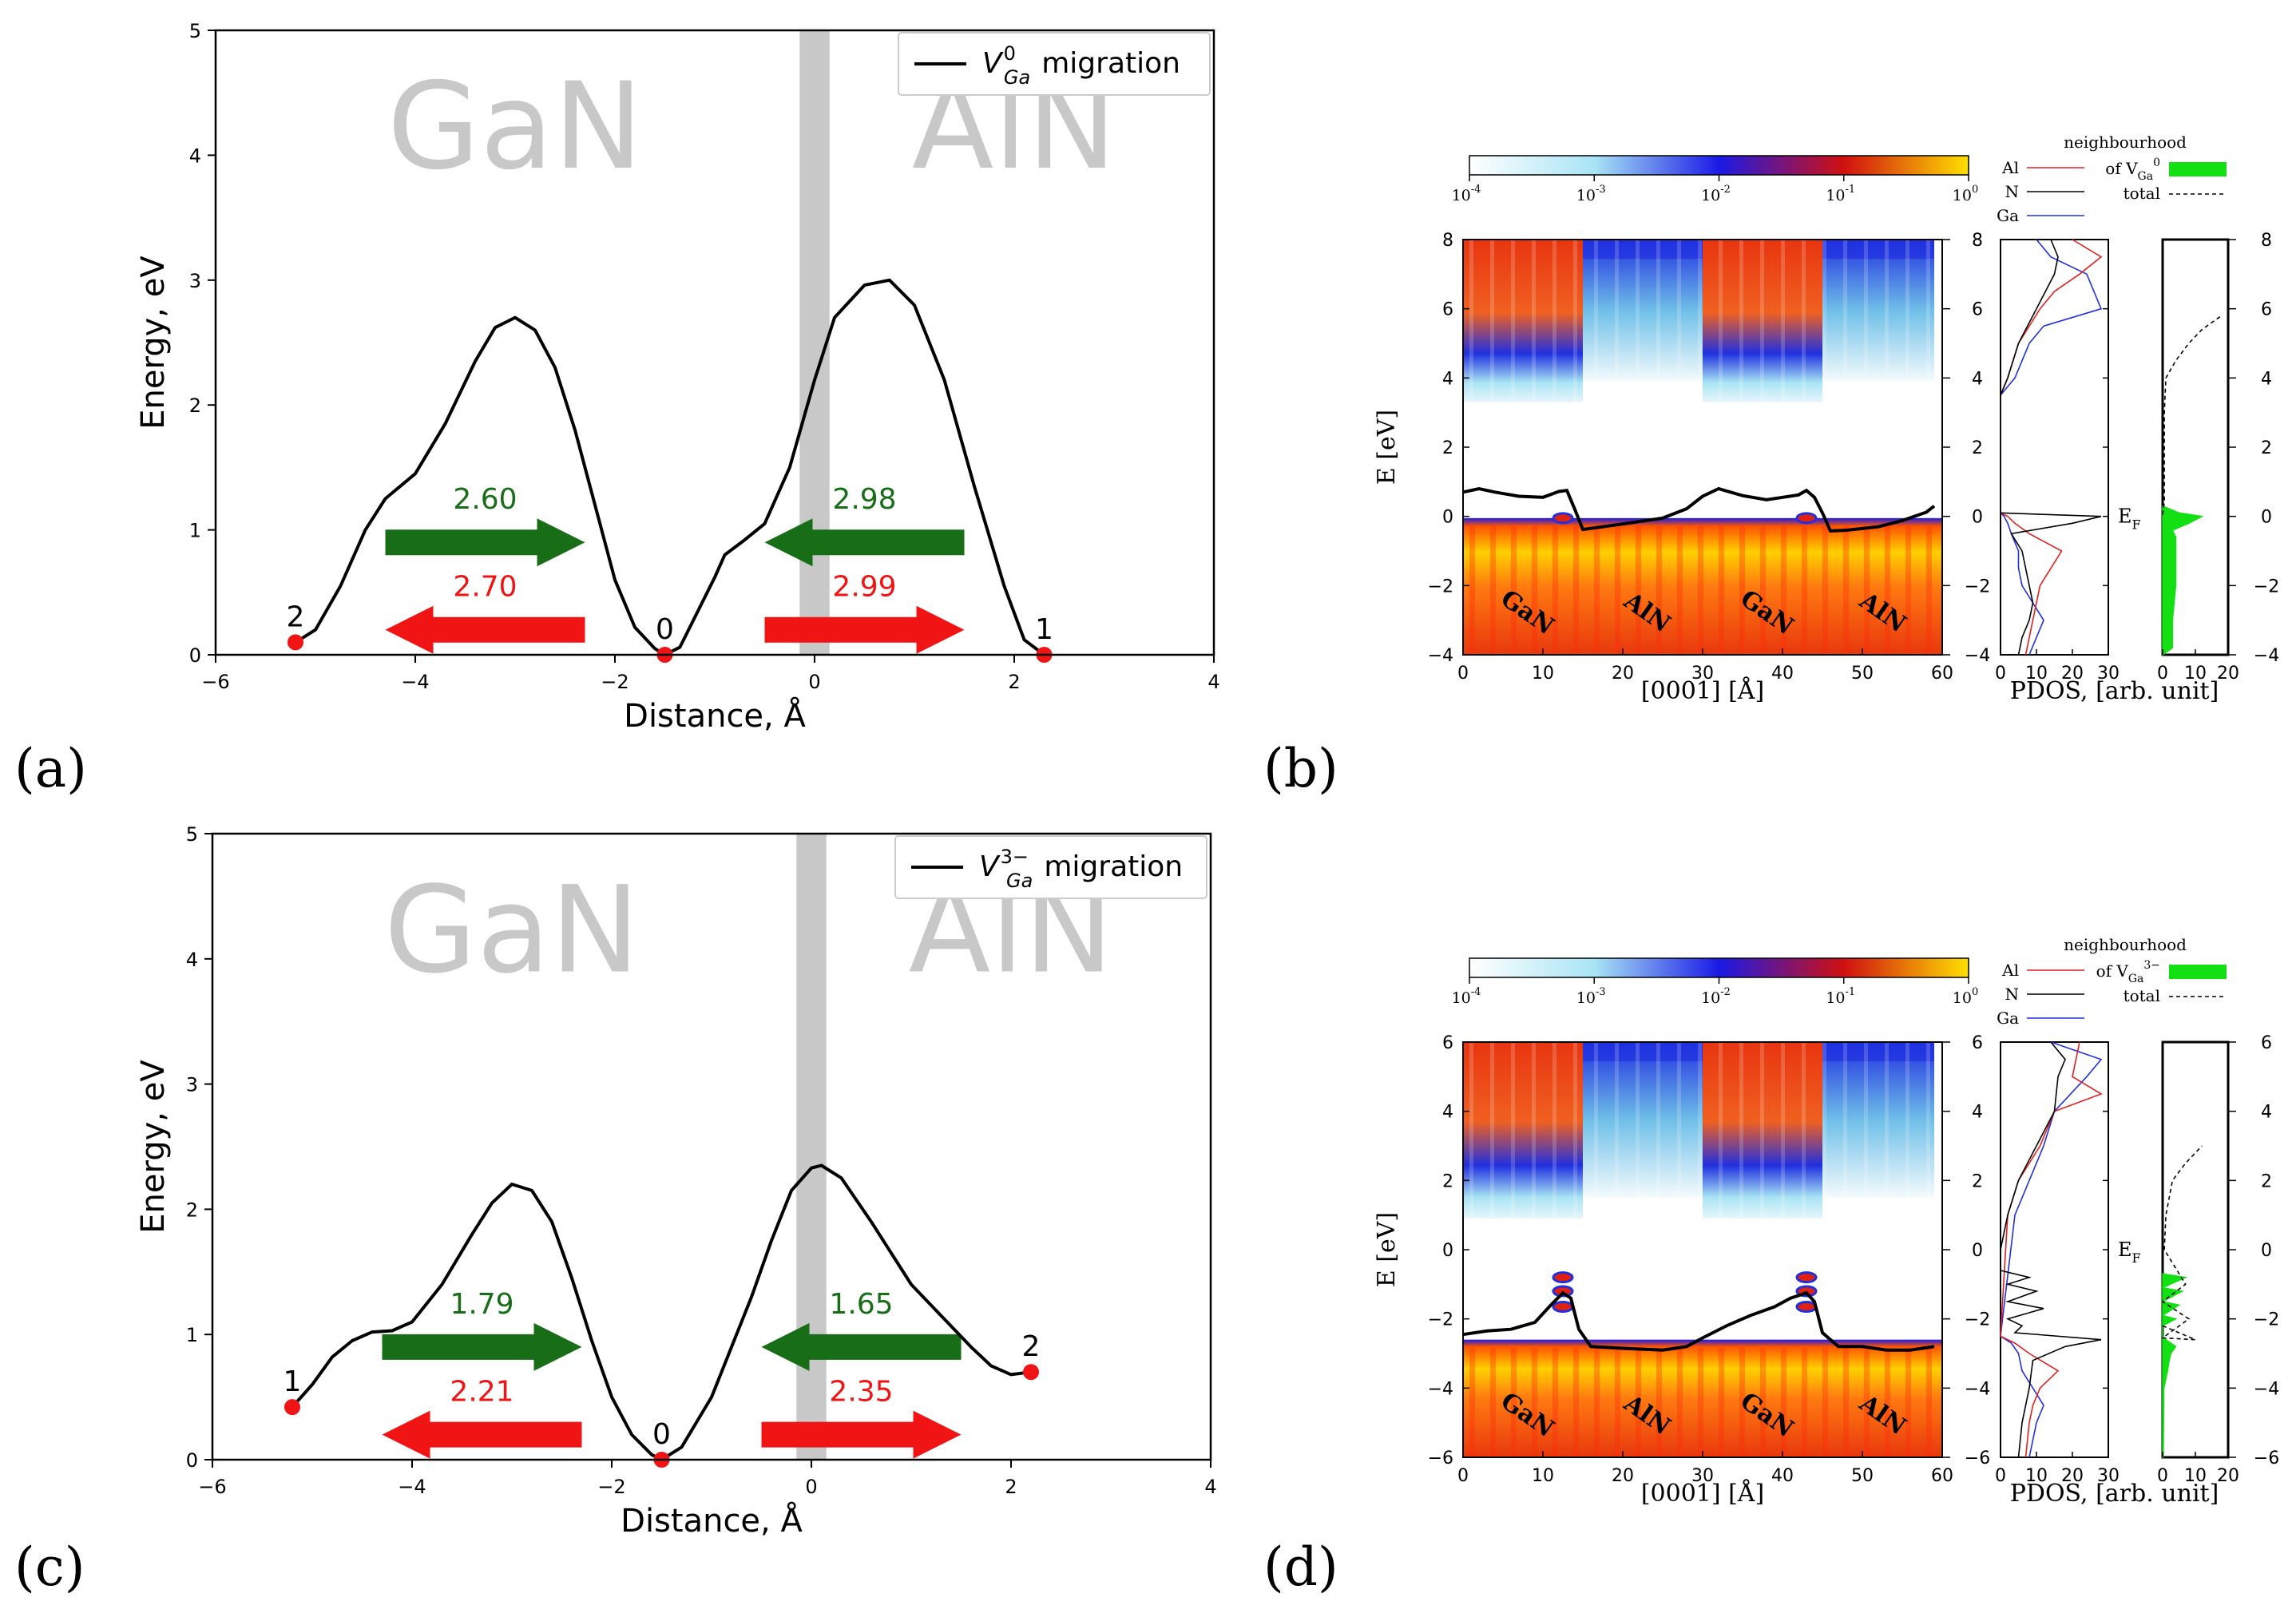 This screenshot has width=2296, height=1617. I want to click on legend-text: migration, so click(1113, 866).